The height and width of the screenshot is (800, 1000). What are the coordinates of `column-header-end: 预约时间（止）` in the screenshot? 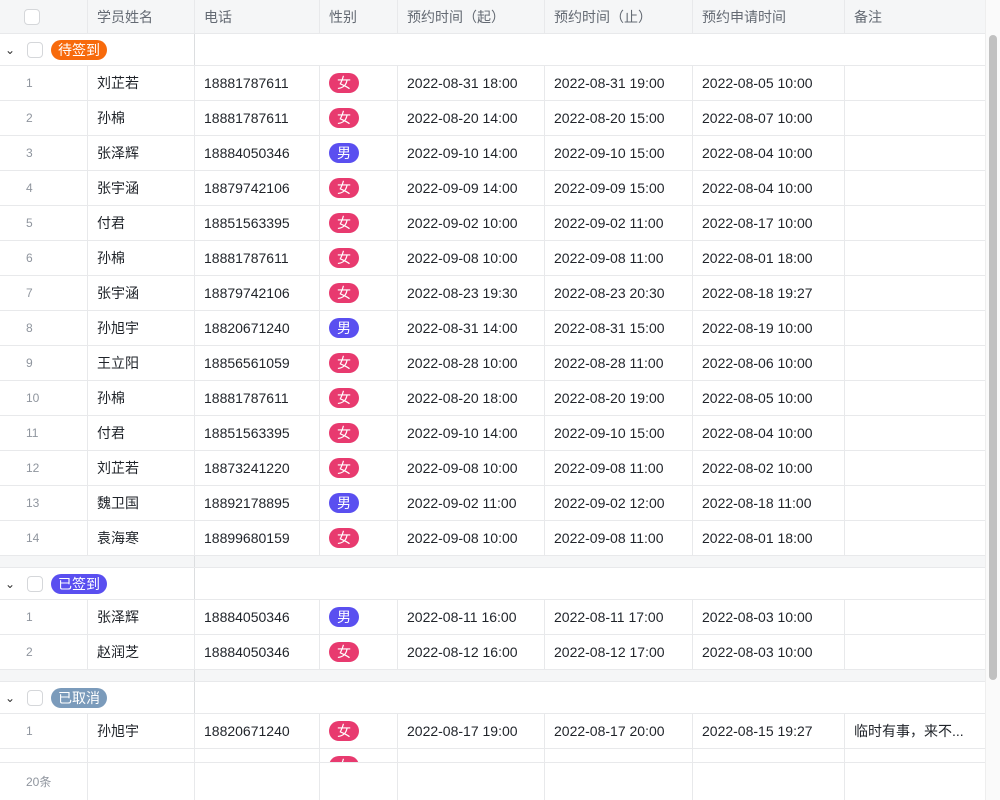 It's located at (619, 16).